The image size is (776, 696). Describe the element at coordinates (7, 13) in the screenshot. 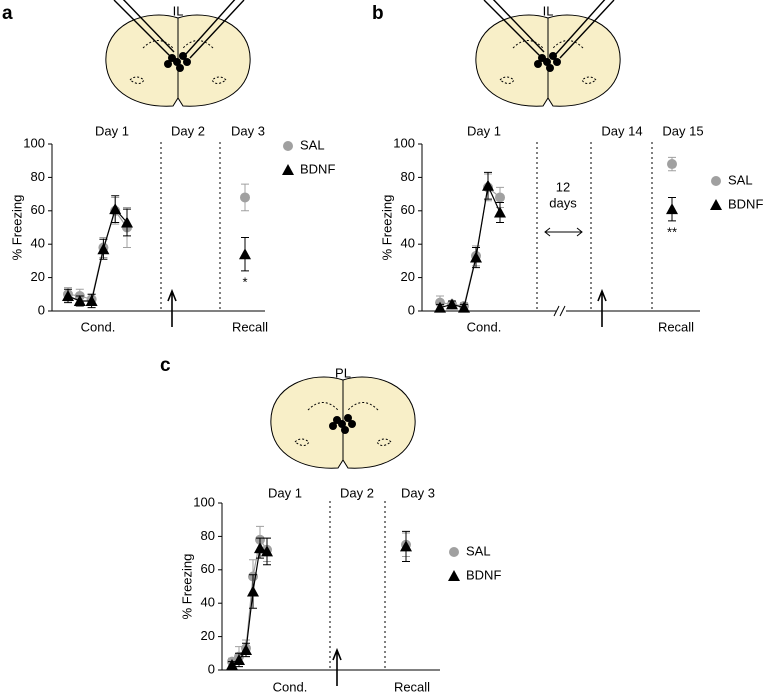

I see `panel-letter: a` at that location.